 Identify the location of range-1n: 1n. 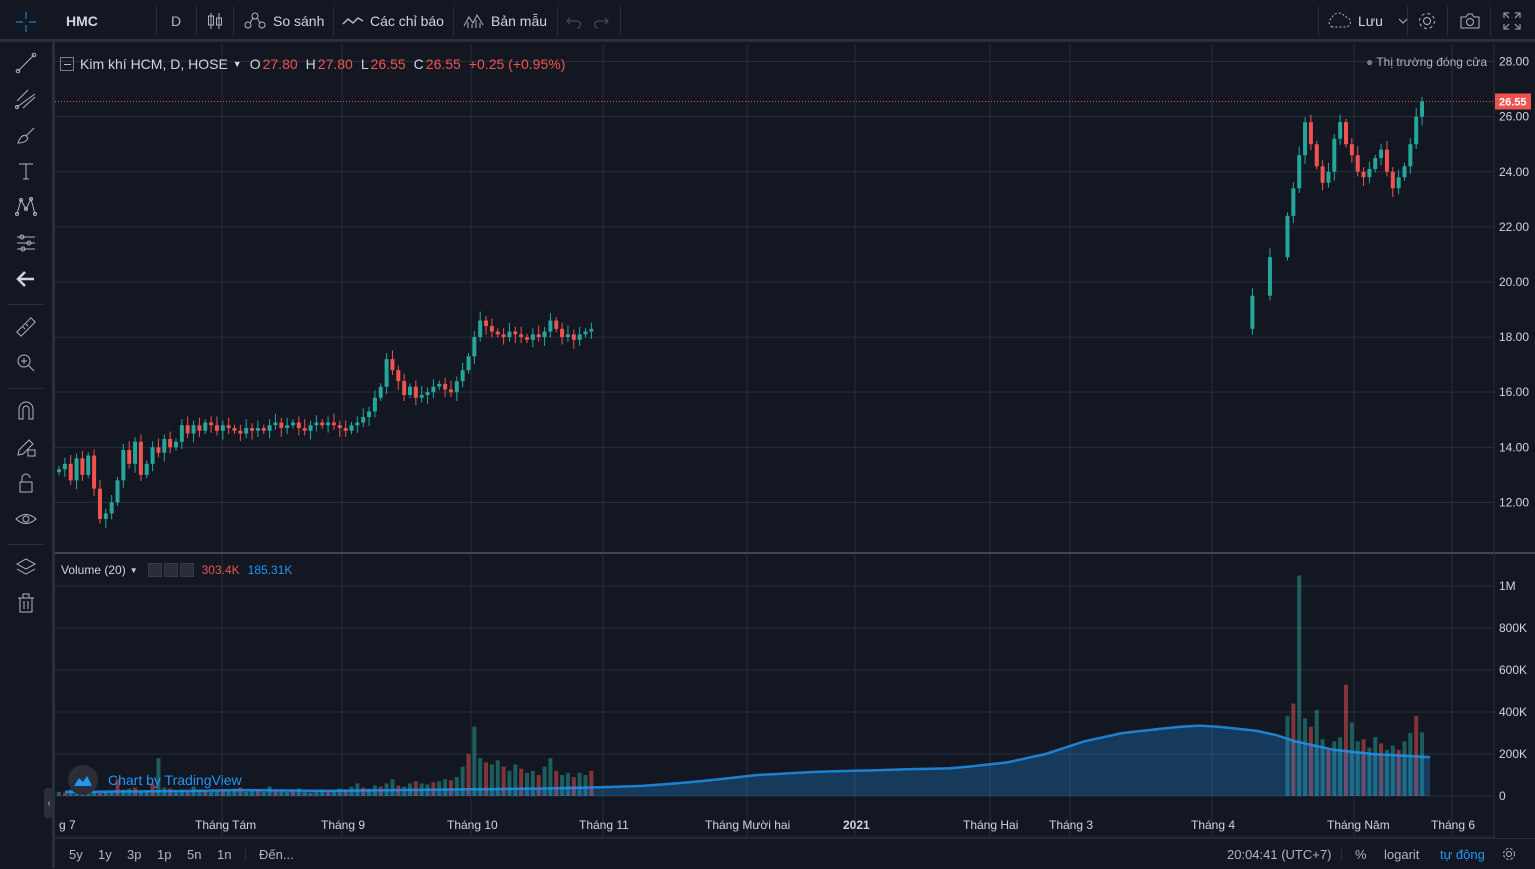
(224, 854).